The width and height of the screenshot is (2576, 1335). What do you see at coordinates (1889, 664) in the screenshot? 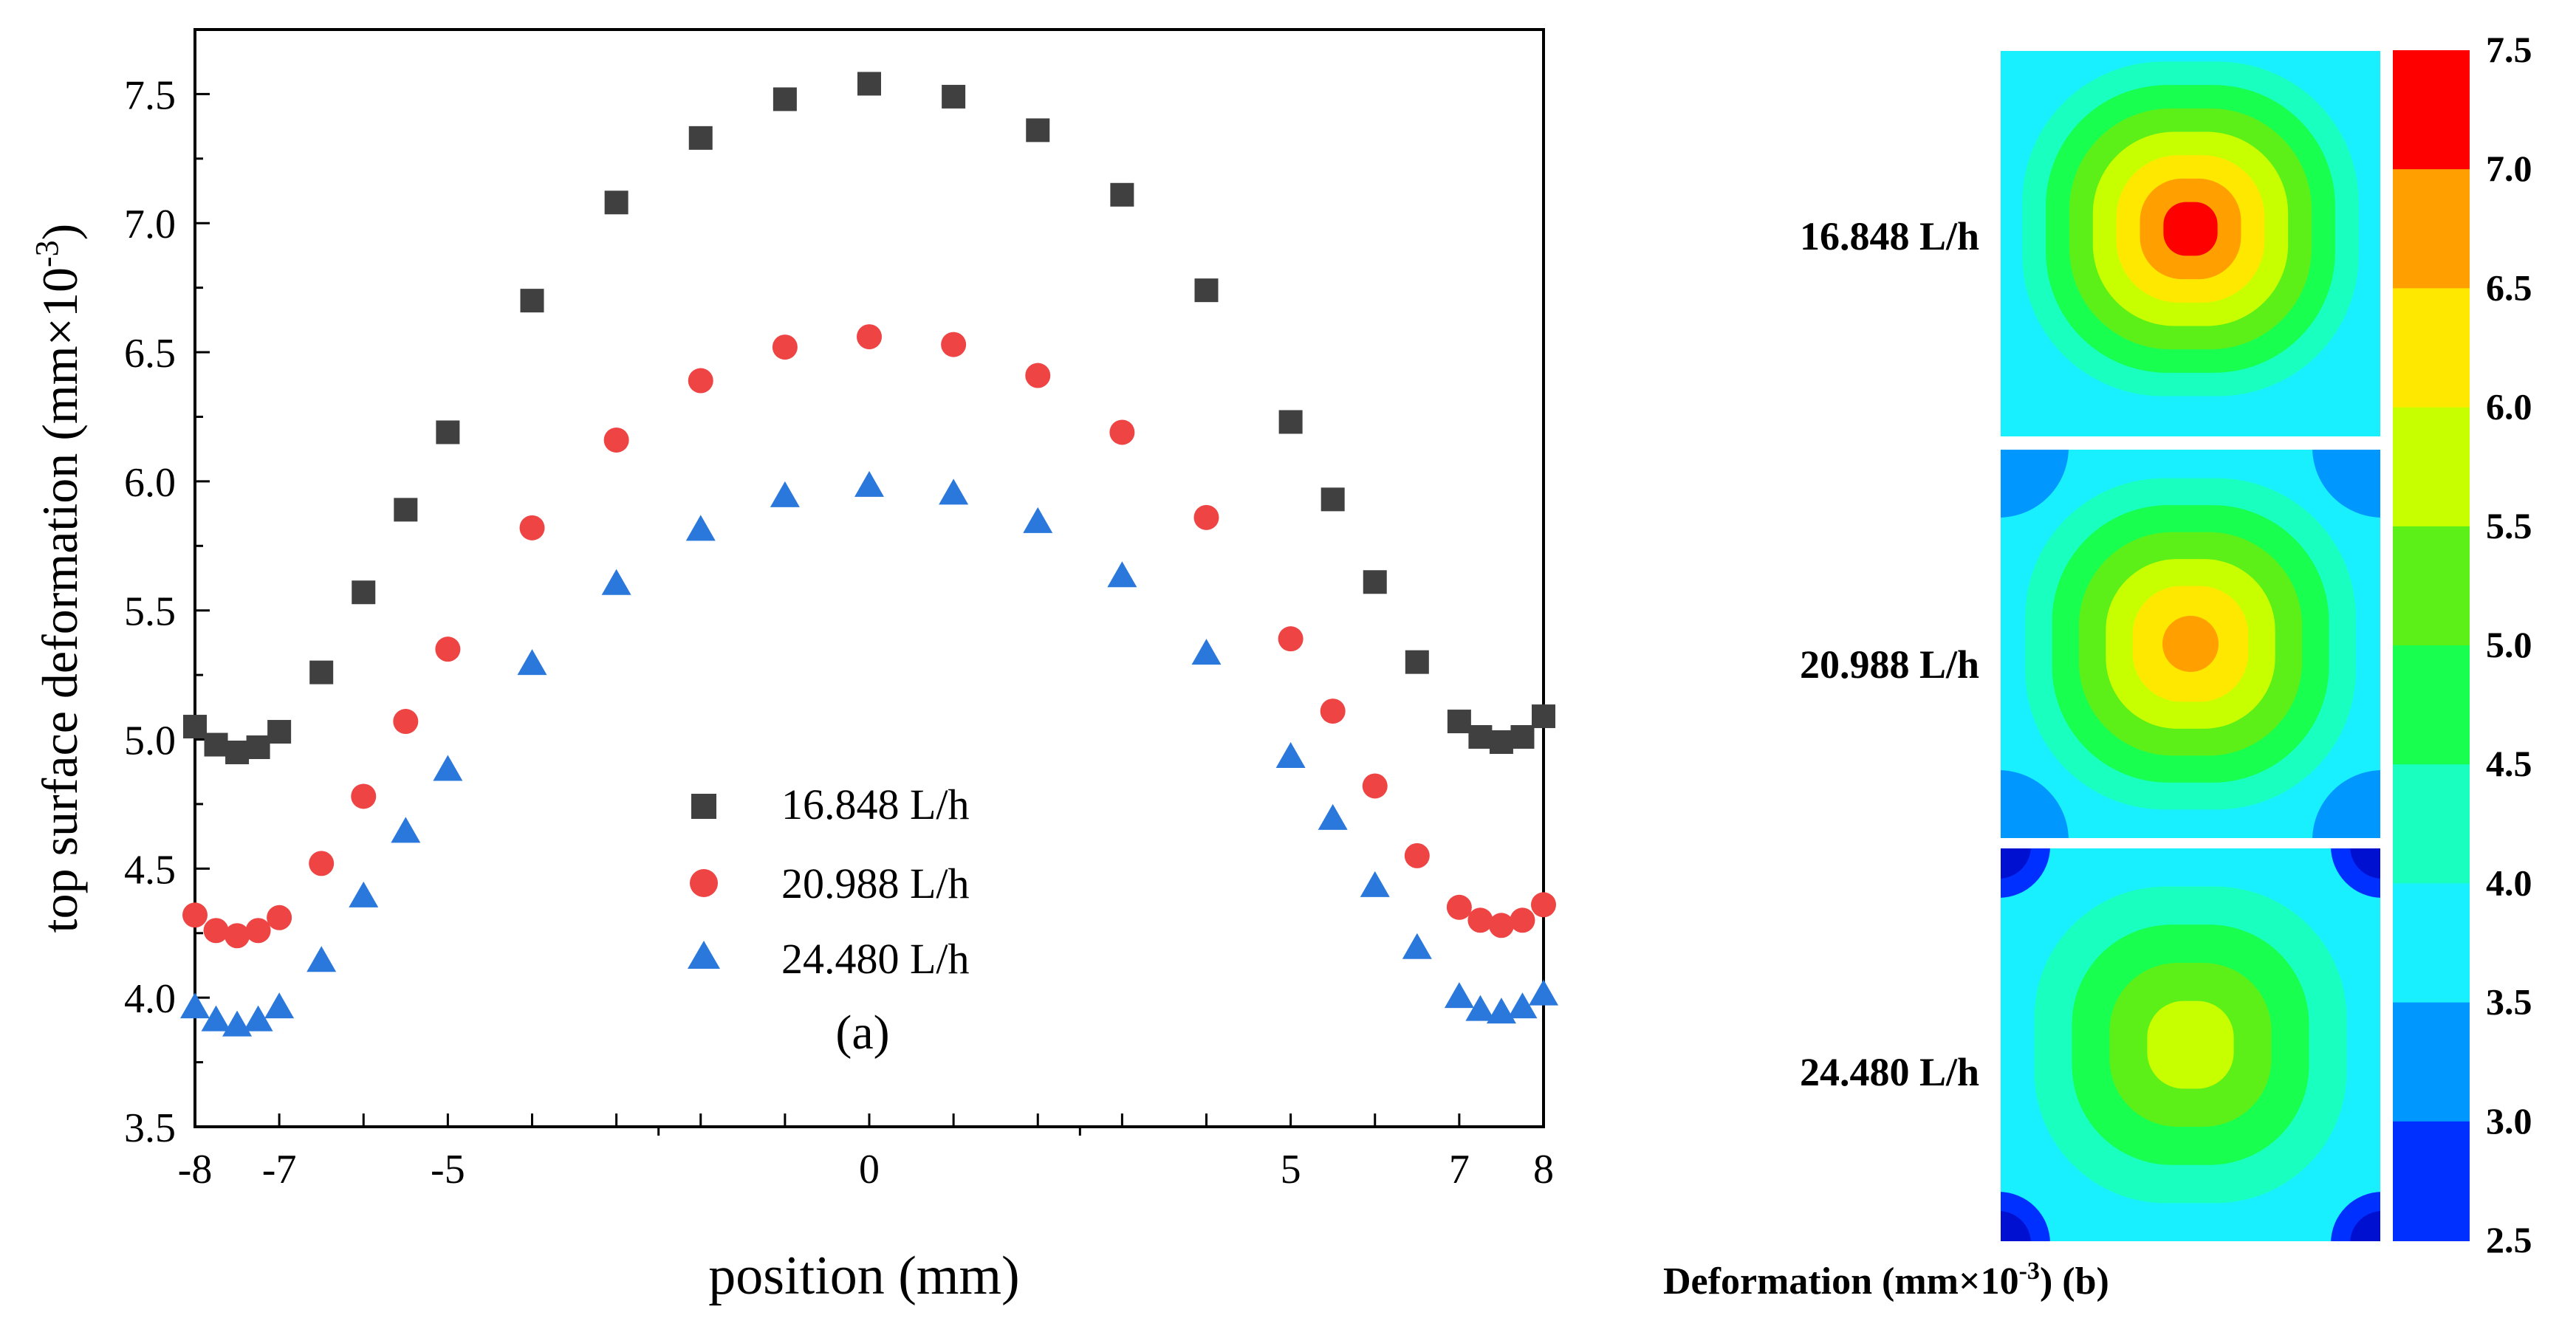
I see `contour-label-2: 20.988 L/h` at bounding box center [1889, 664].